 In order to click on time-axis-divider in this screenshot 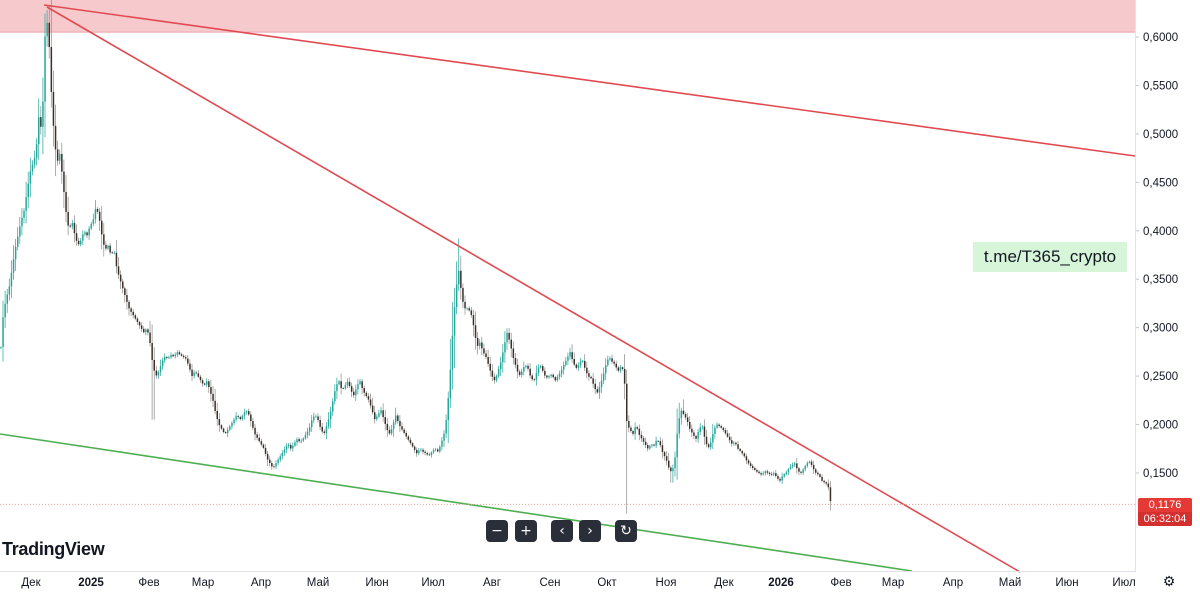, I will do `click(567, 571)`.